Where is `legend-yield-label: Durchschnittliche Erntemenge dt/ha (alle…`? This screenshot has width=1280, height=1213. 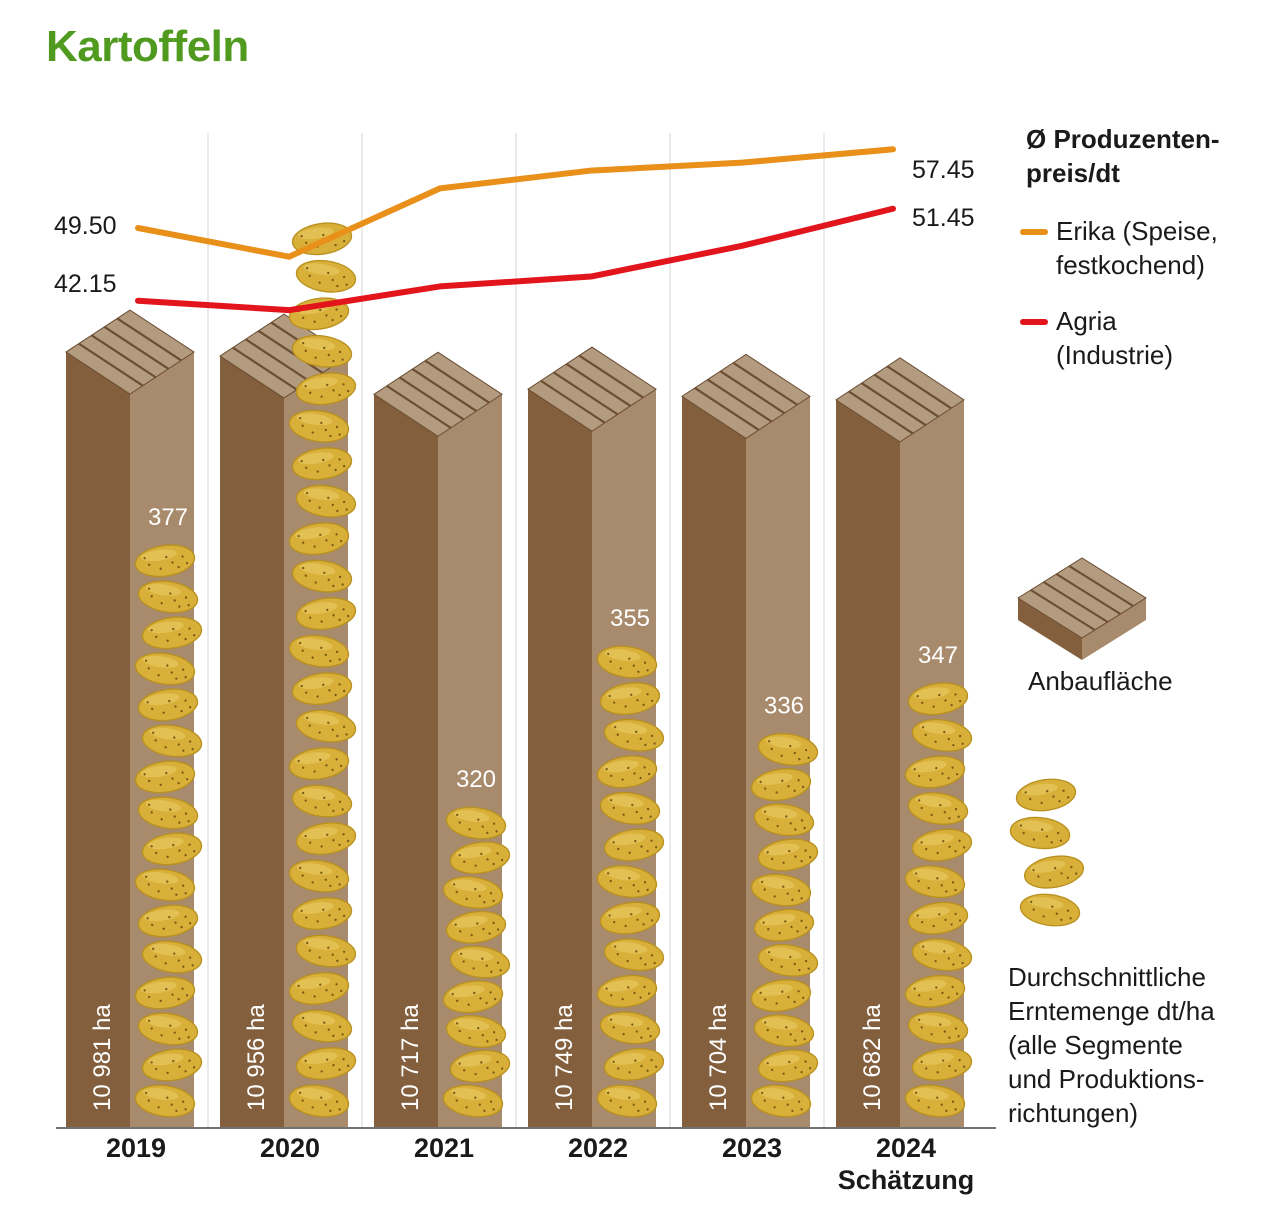
legend-yield-label: Durchschnittliche Erntemenge dt/ha (alle… is located at coordinates (1138, 1045).